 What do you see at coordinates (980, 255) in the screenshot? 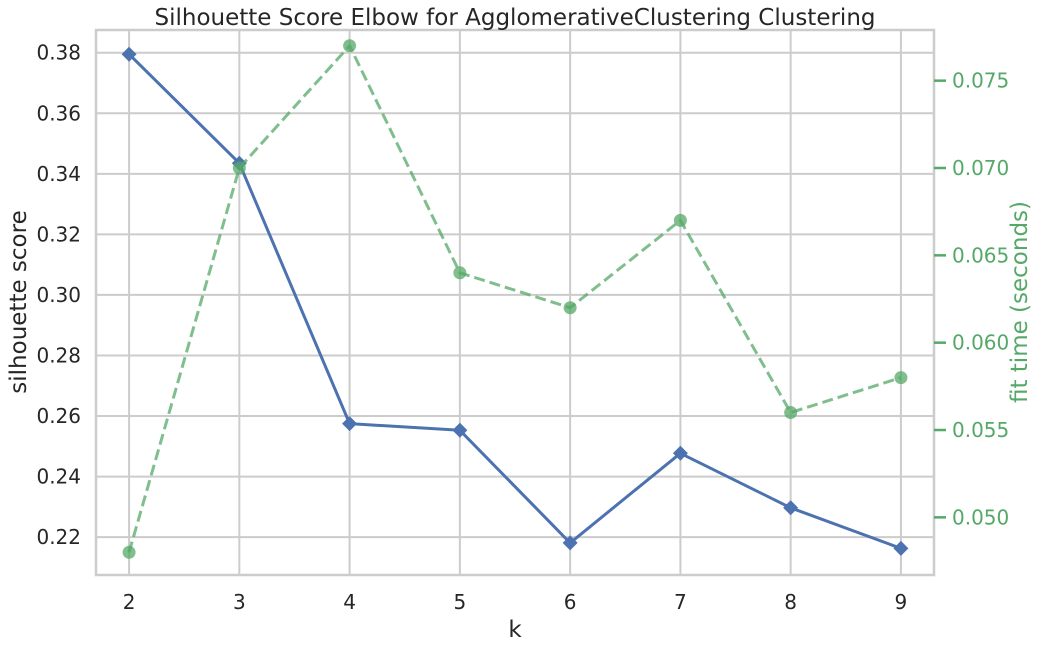
I see `y2-tick-label: 0.065` at bounding box center [980, 255].